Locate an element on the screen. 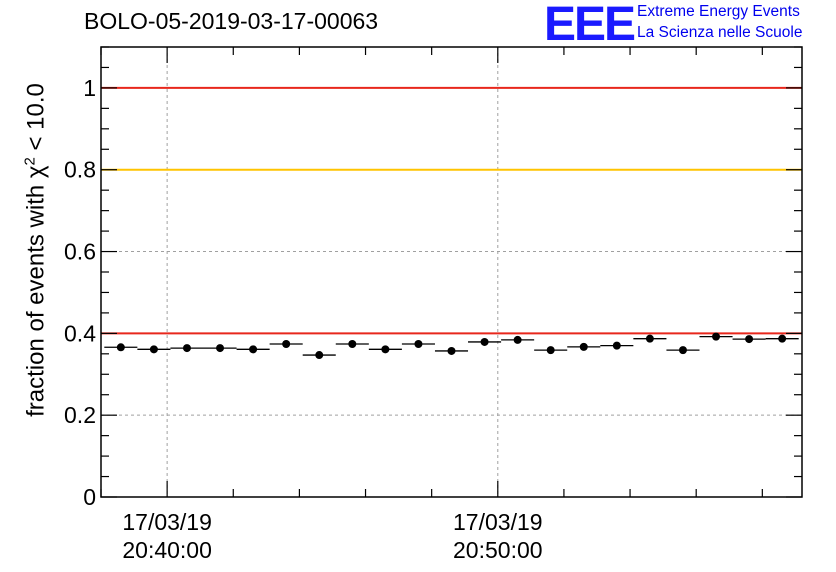 This screenshot has height=572, width=836. data-points is located at coordinates (451, 346).